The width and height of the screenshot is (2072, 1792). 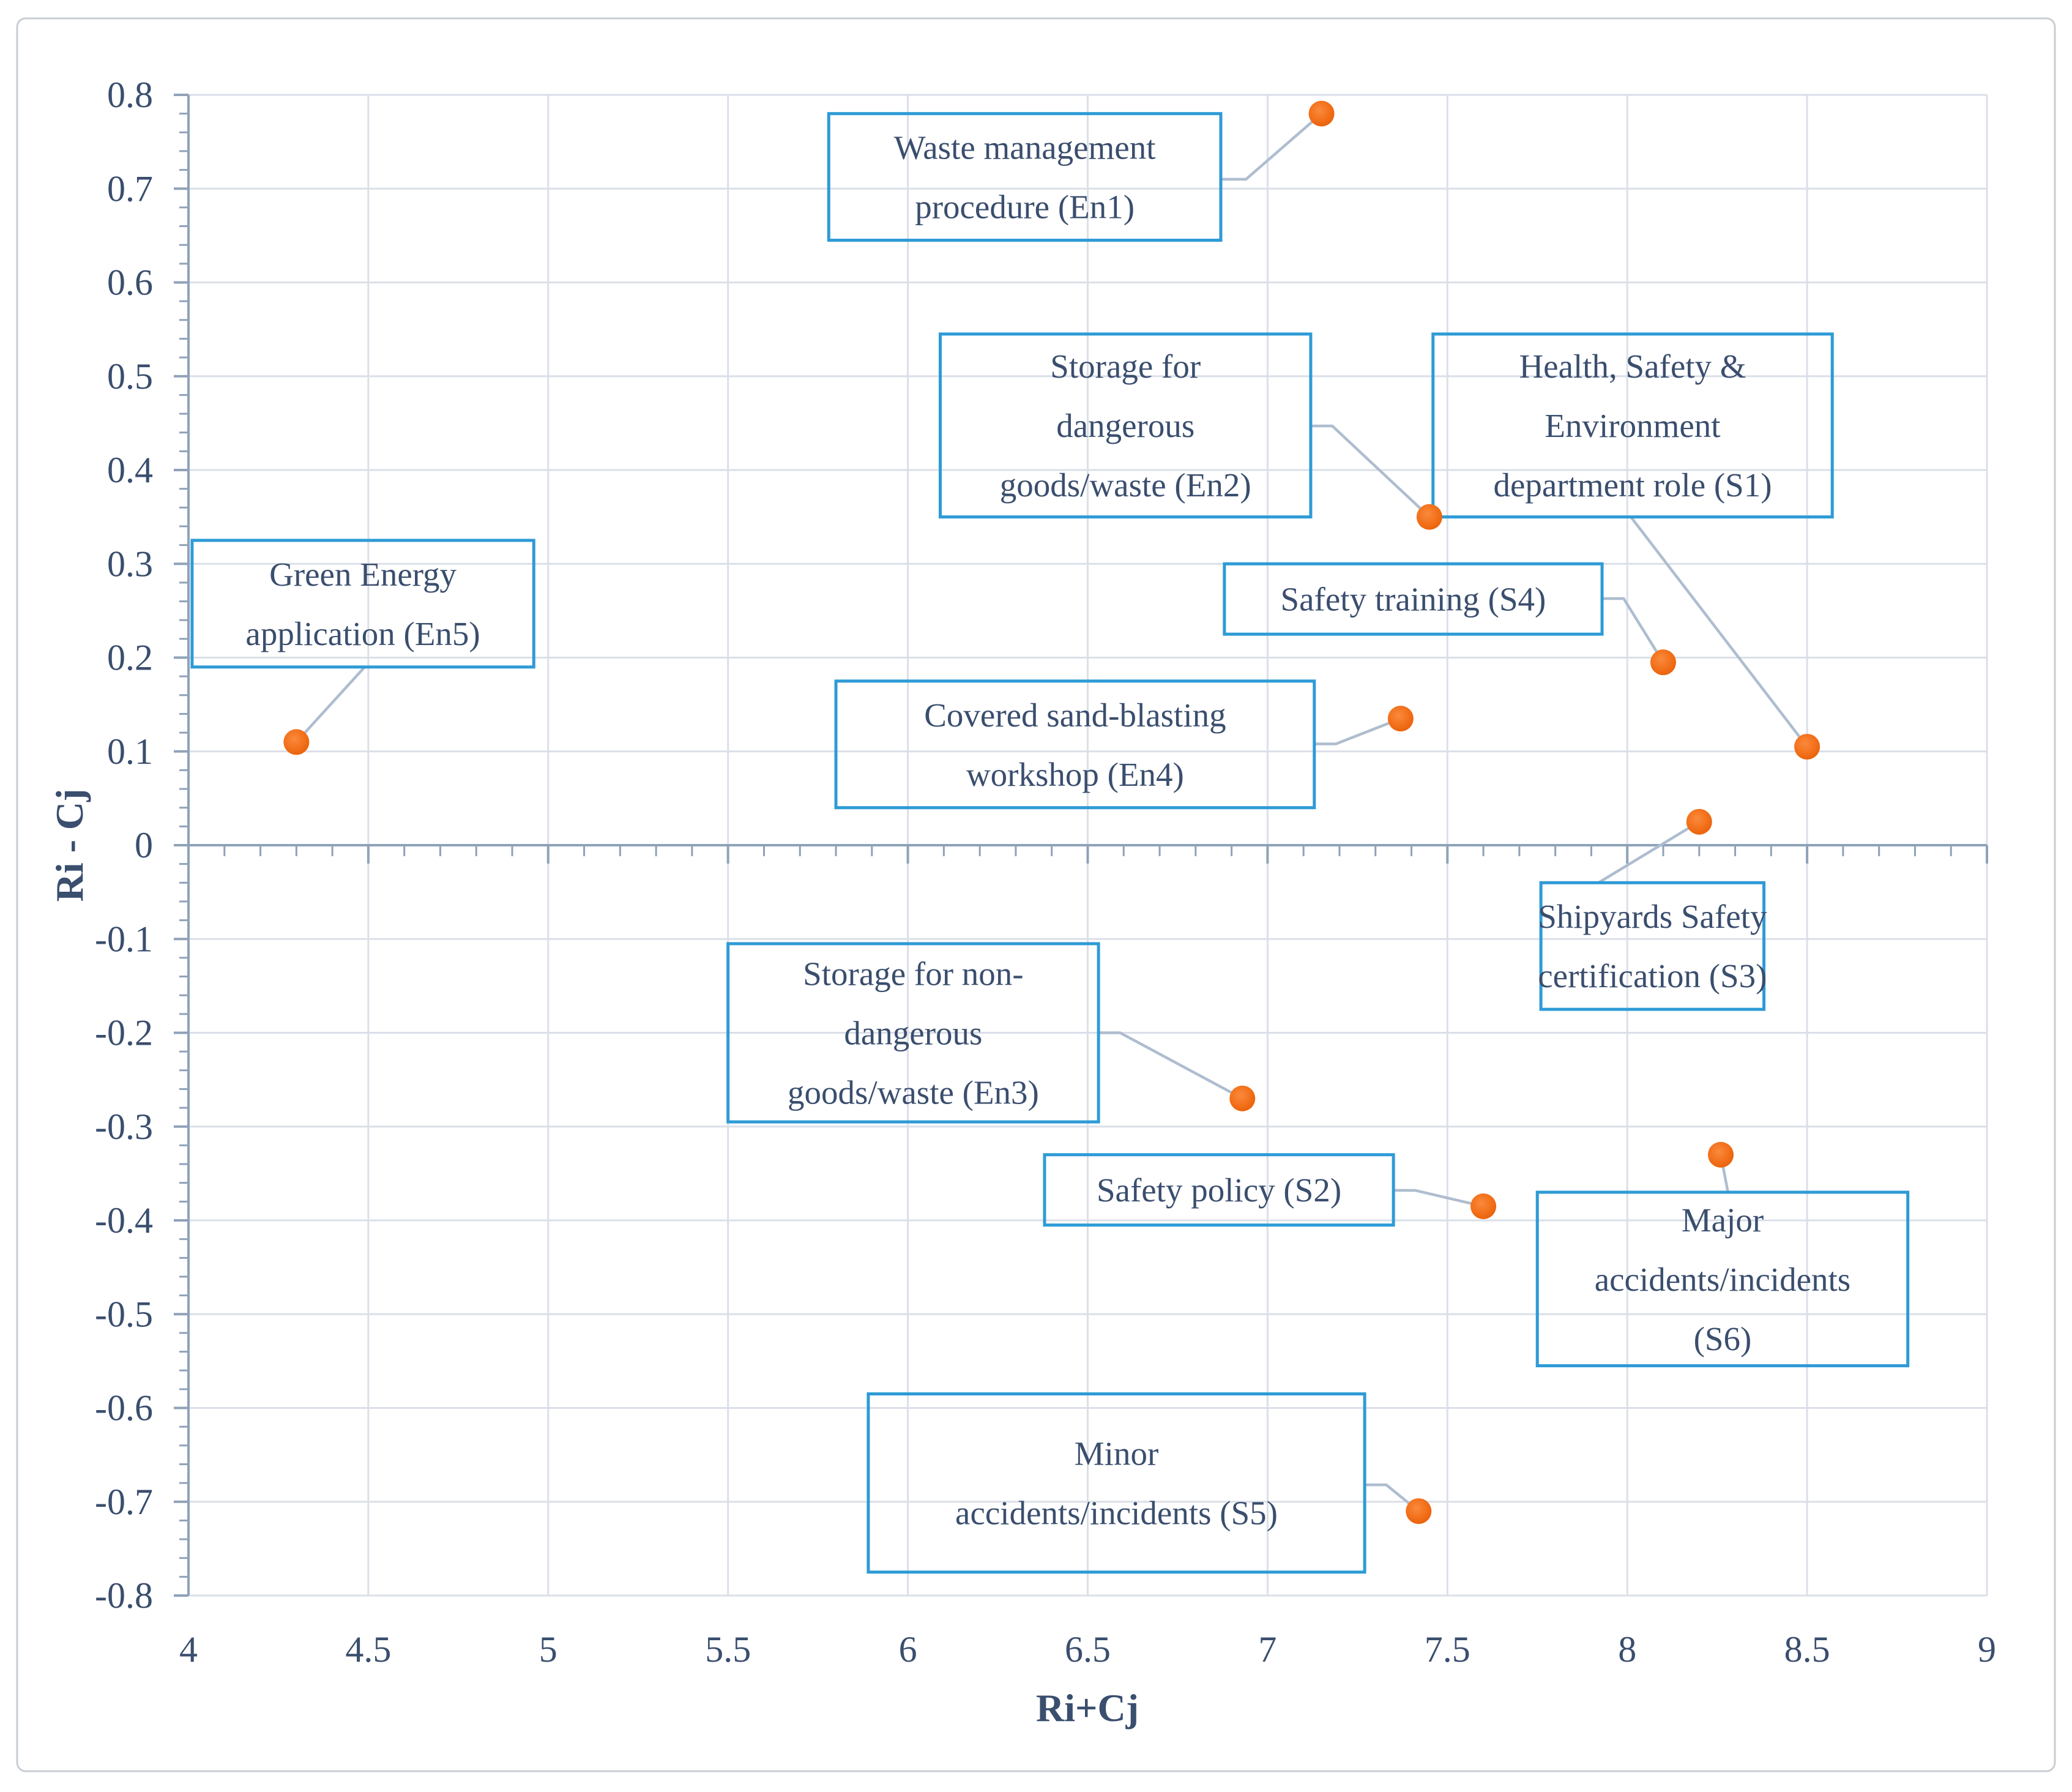 What do you see at coordinates (69, 845) in the screenshot?
I see `y-axis-title: Ri - Cj` at bounding box center [69, 845].